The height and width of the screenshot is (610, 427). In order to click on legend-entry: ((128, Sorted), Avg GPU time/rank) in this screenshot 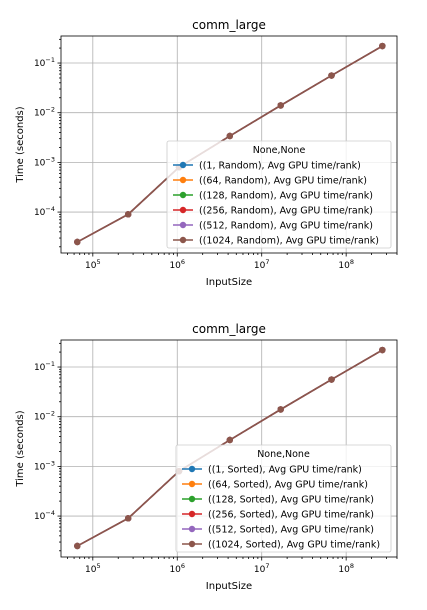, I will do `click(278, 500)`.